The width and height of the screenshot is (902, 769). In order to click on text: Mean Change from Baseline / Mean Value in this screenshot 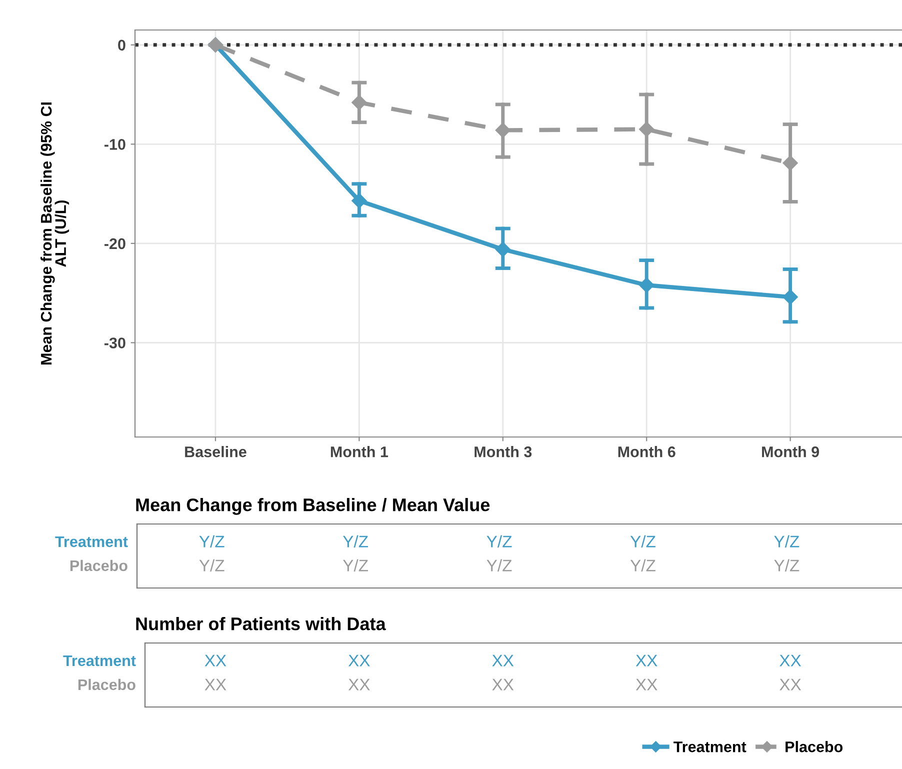, I will do `click(313, 506)`.